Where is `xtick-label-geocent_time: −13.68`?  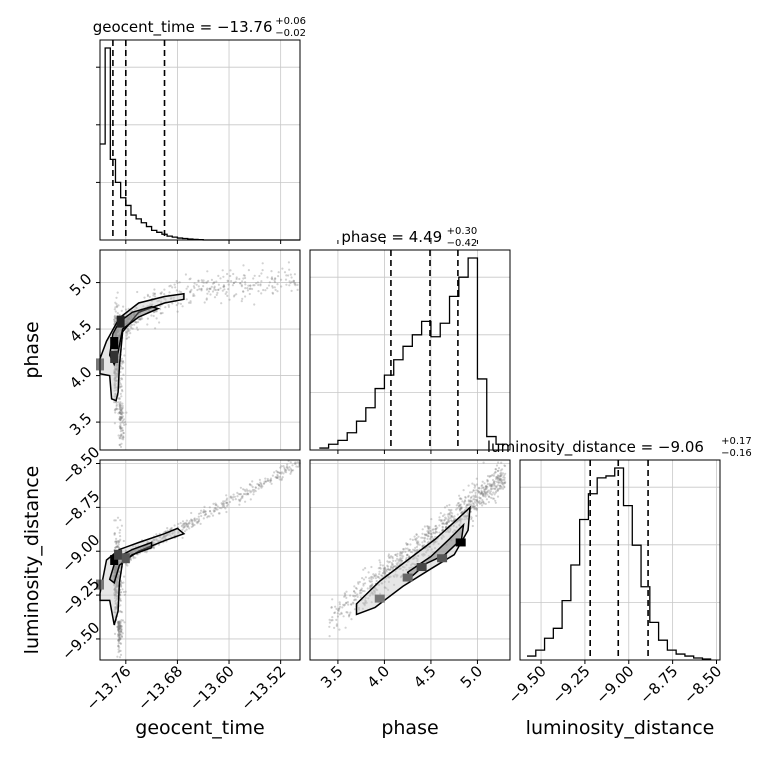 xtick-label-geocent_time: −13.68 is located at coordinates (160, 688).